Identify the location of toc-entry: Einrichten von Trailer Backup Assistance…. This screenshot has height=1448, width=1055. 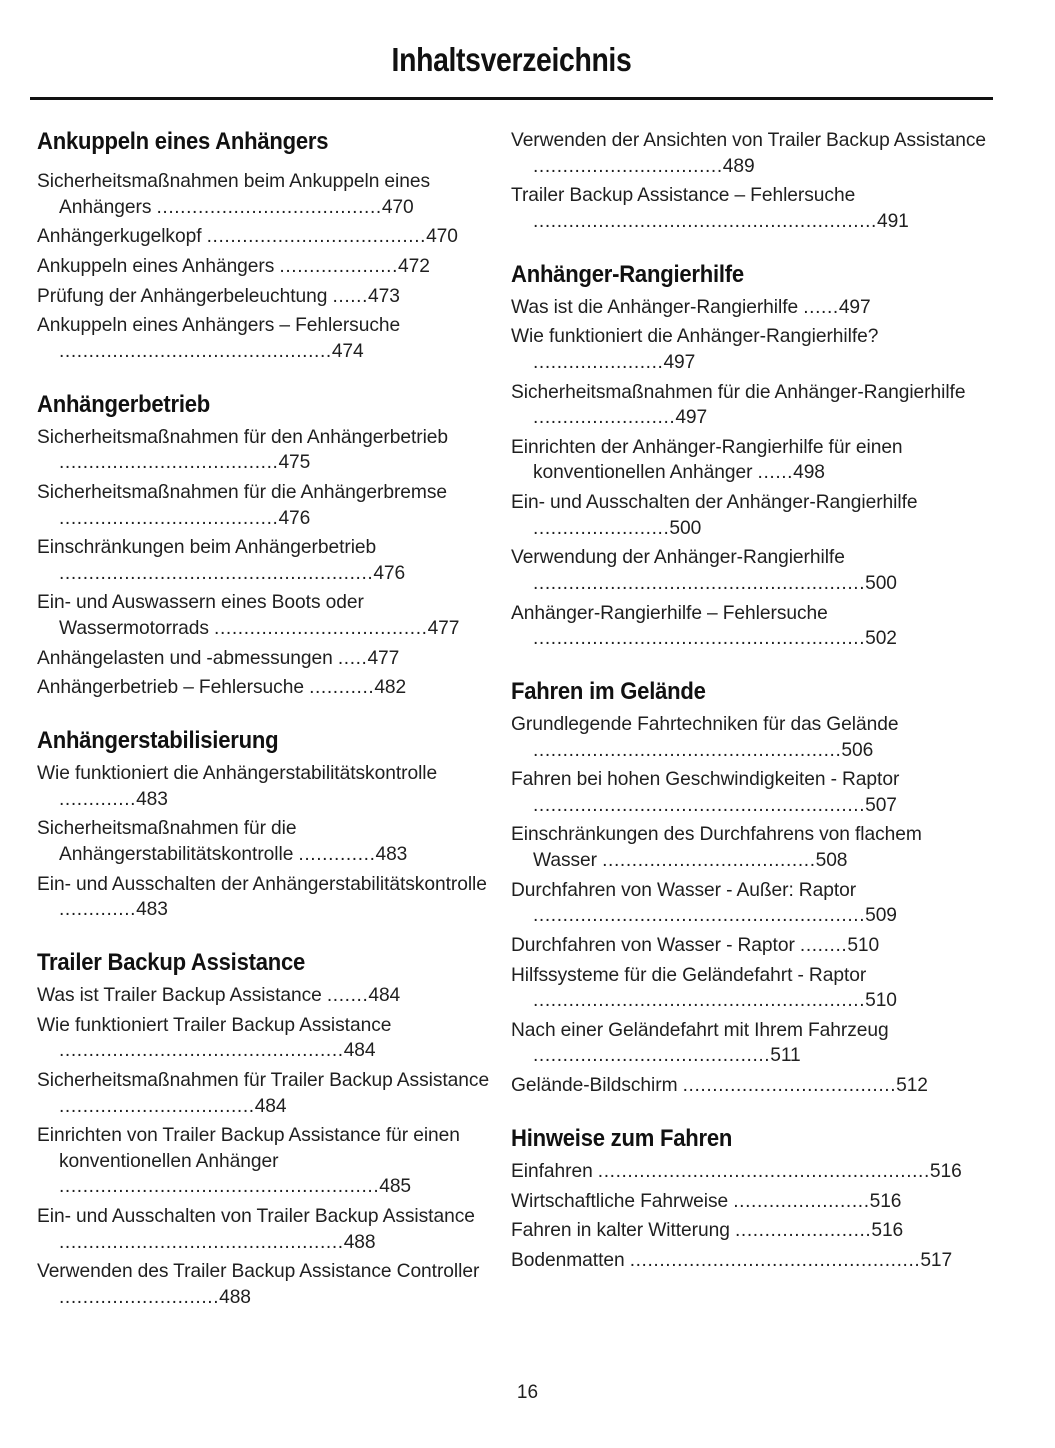
(264, 1161).